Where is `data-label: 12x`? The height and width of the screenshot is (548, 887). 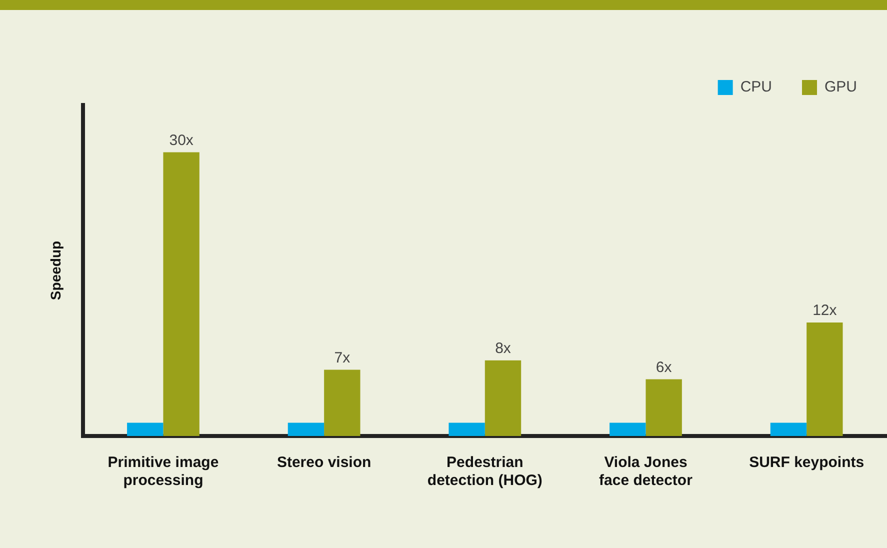
data-label: 12x is located at coordinates (825, 311).